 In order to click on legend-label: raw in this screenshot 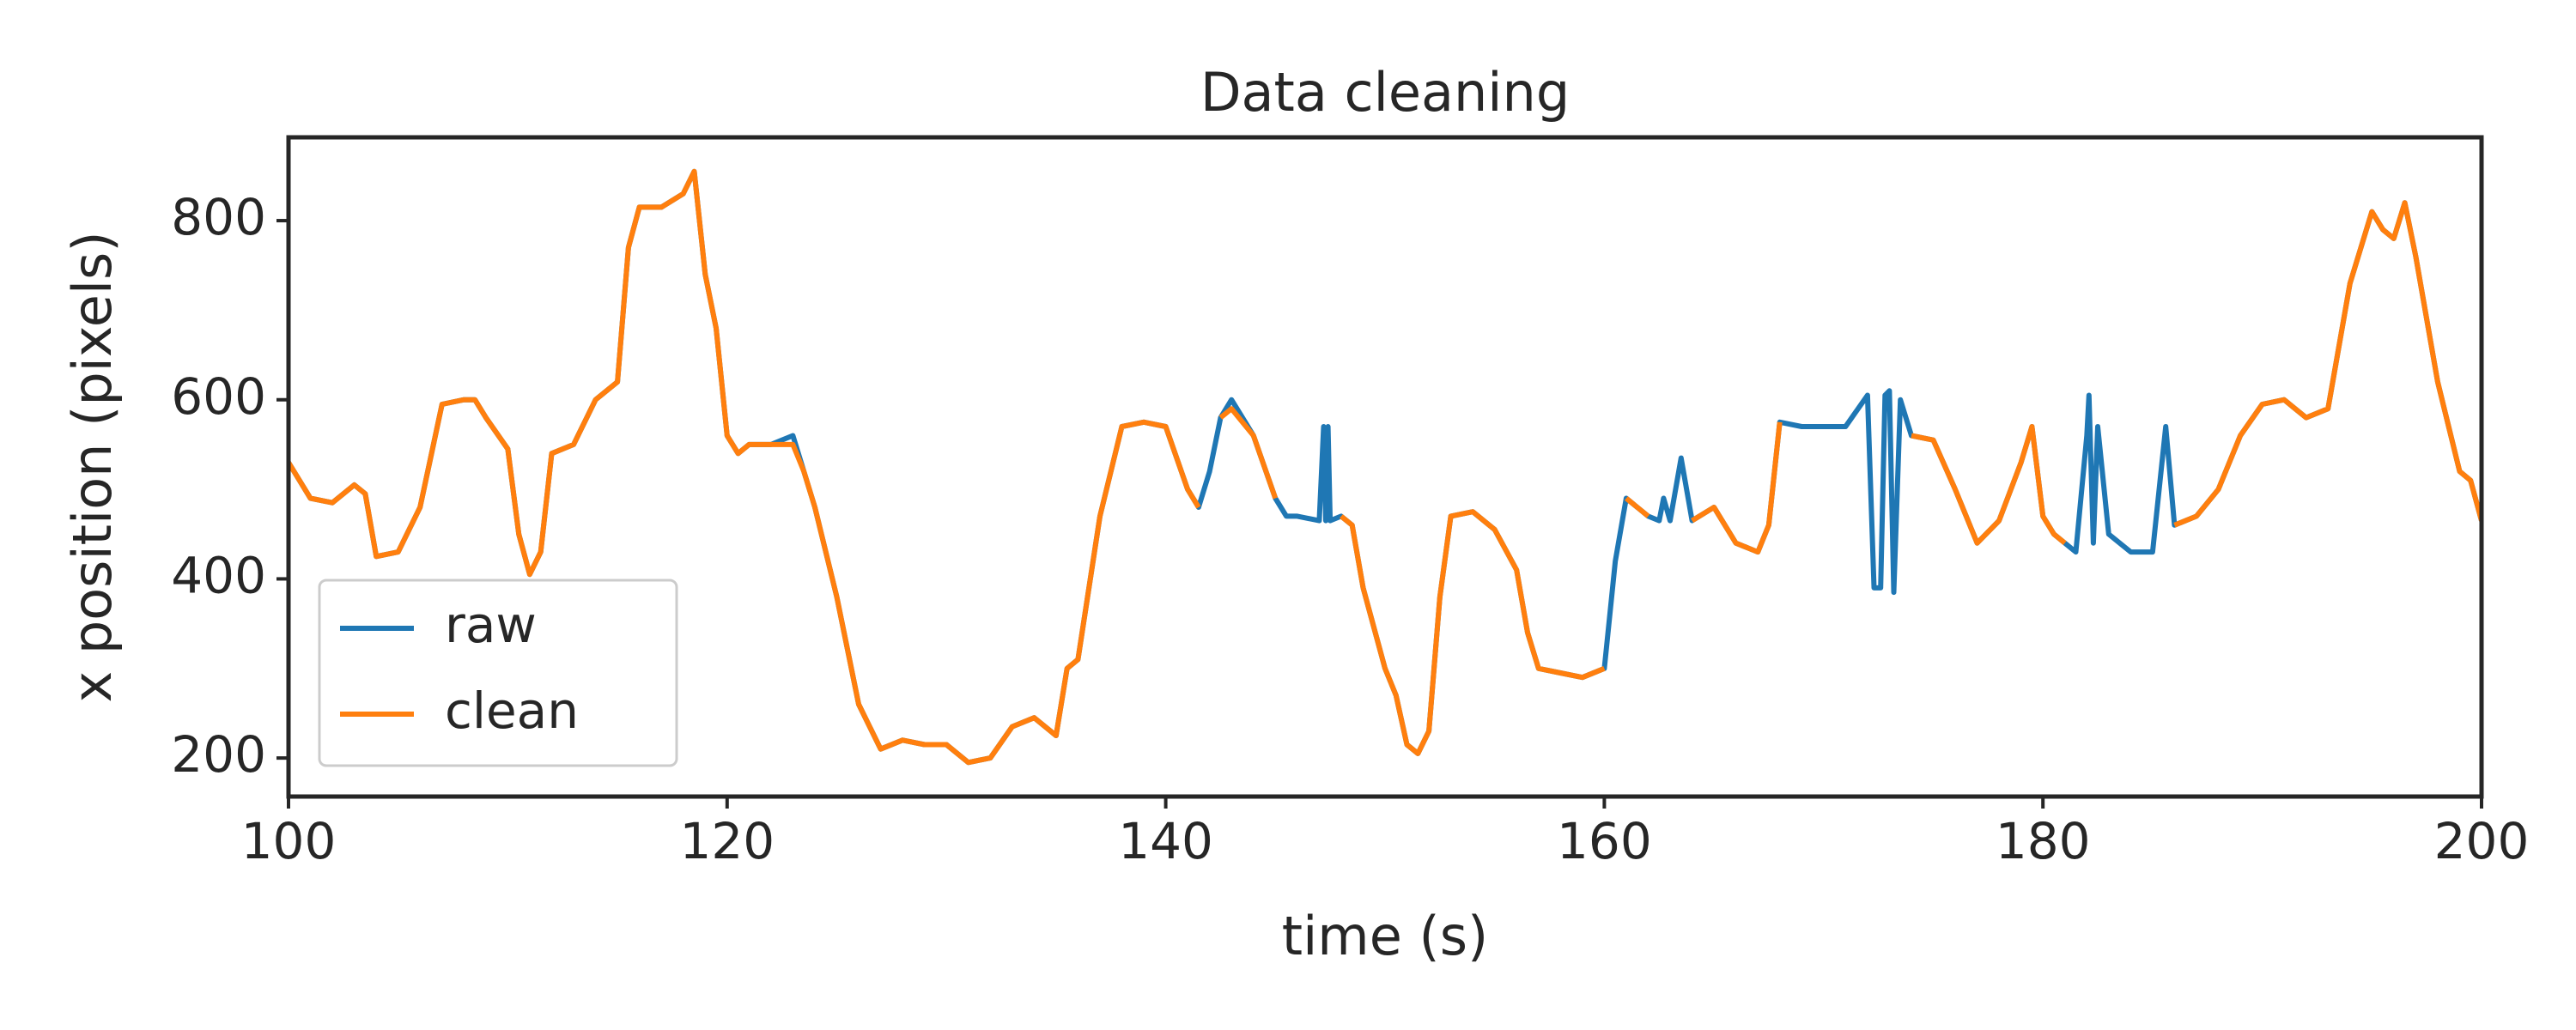, I will do `click(491, 625)`.